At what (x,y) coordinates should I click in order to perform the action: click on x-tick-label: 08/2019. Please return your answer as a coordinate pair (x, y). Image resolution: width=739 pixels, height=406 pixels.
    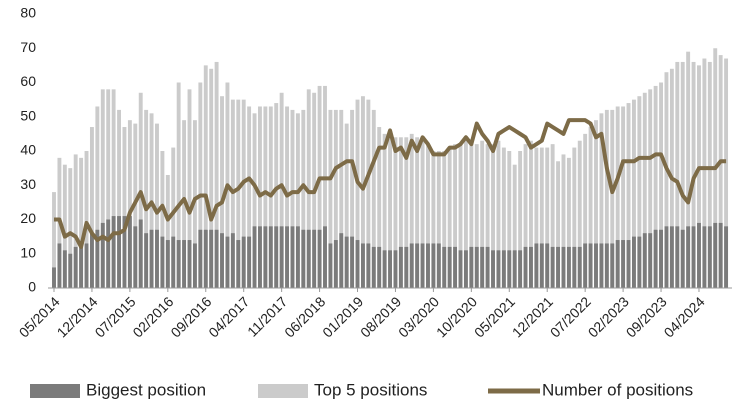
    Looking at the image, I should click on (380, 316).